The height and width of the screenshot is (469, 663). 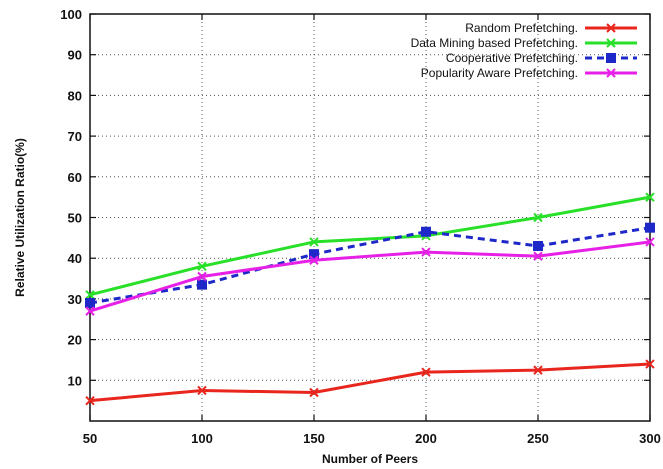 I want to click on x-tick-label: 300, so click(x=650, y=438).